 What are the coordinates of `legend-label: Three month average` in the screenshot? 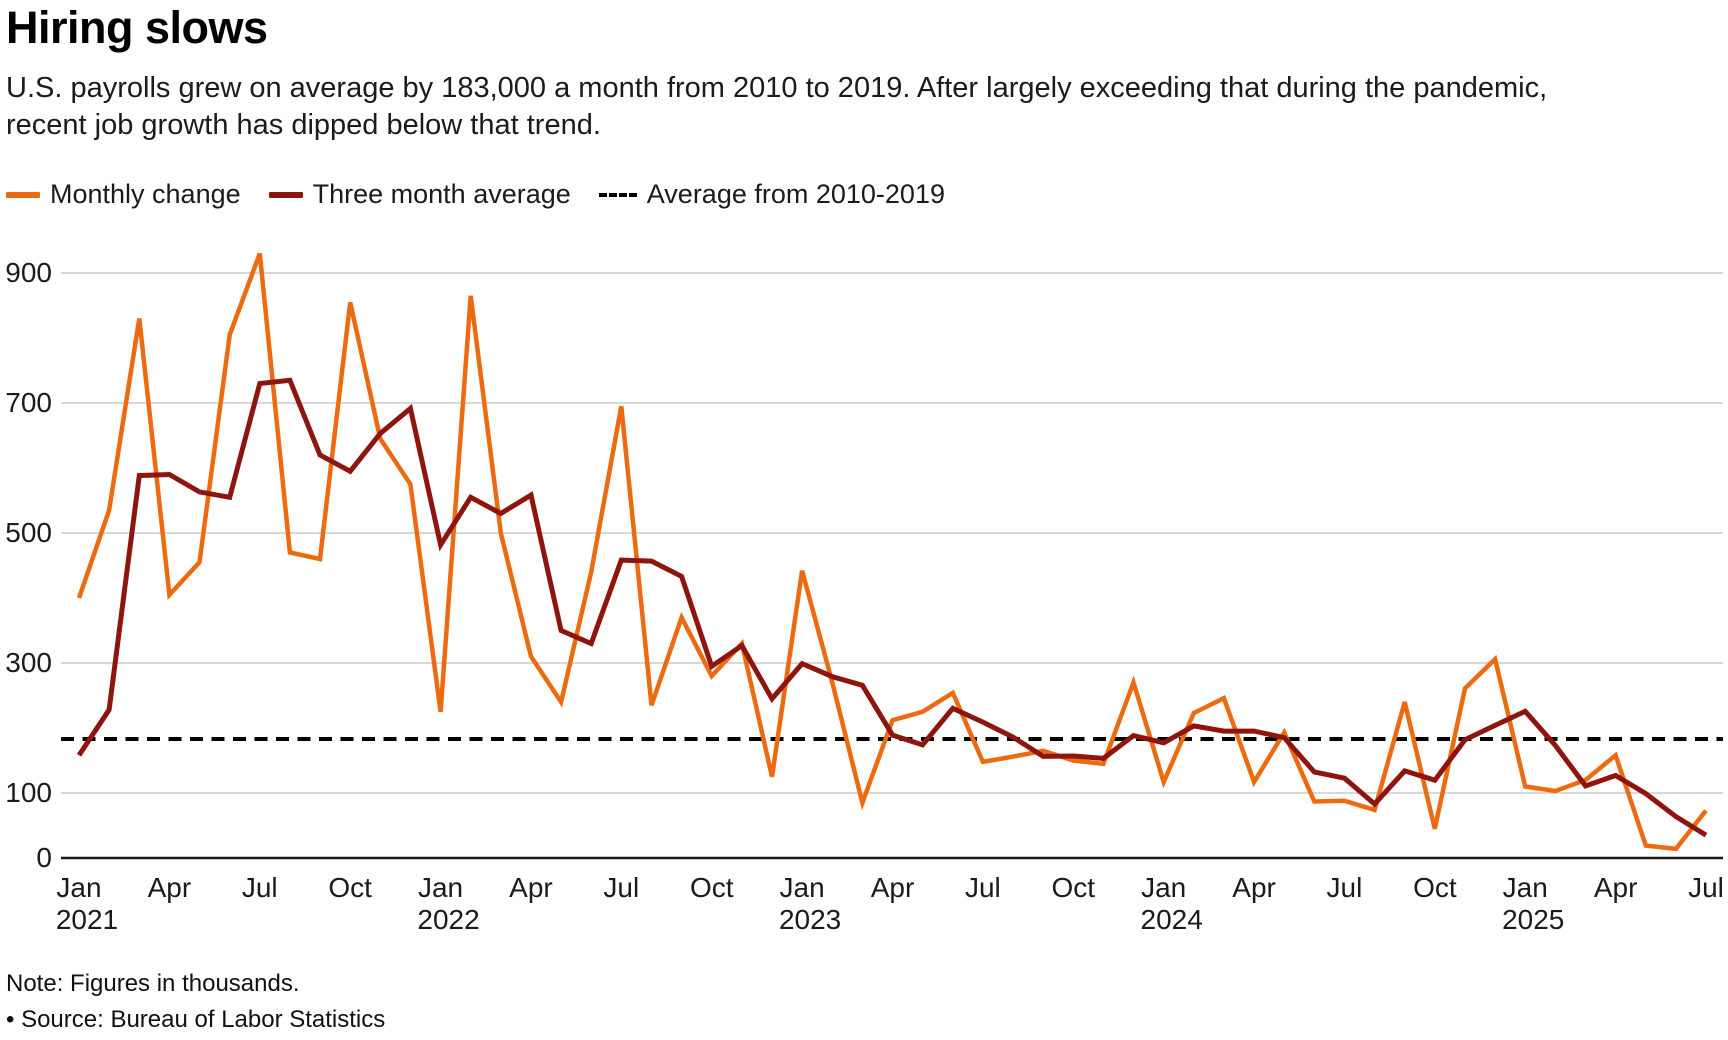 It's located at (441, 194).